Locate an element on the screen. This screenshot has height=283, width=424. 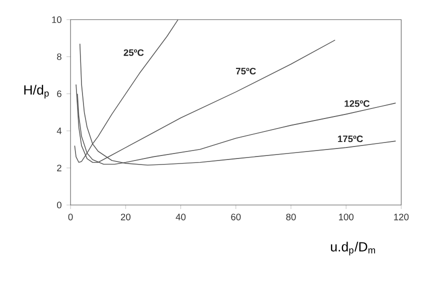
y-tick-label: 10 is located at coordinates (57, 19).